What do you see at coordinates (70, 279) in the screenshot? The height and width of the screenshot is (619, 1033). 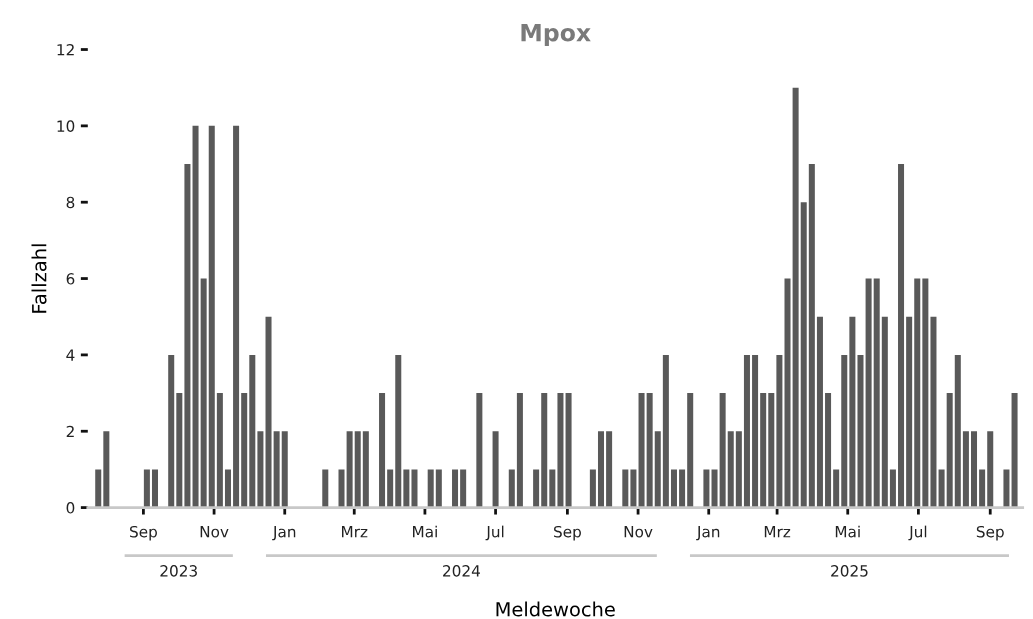 I see `y-tick-label: 6` at bounding box center [70, 279].